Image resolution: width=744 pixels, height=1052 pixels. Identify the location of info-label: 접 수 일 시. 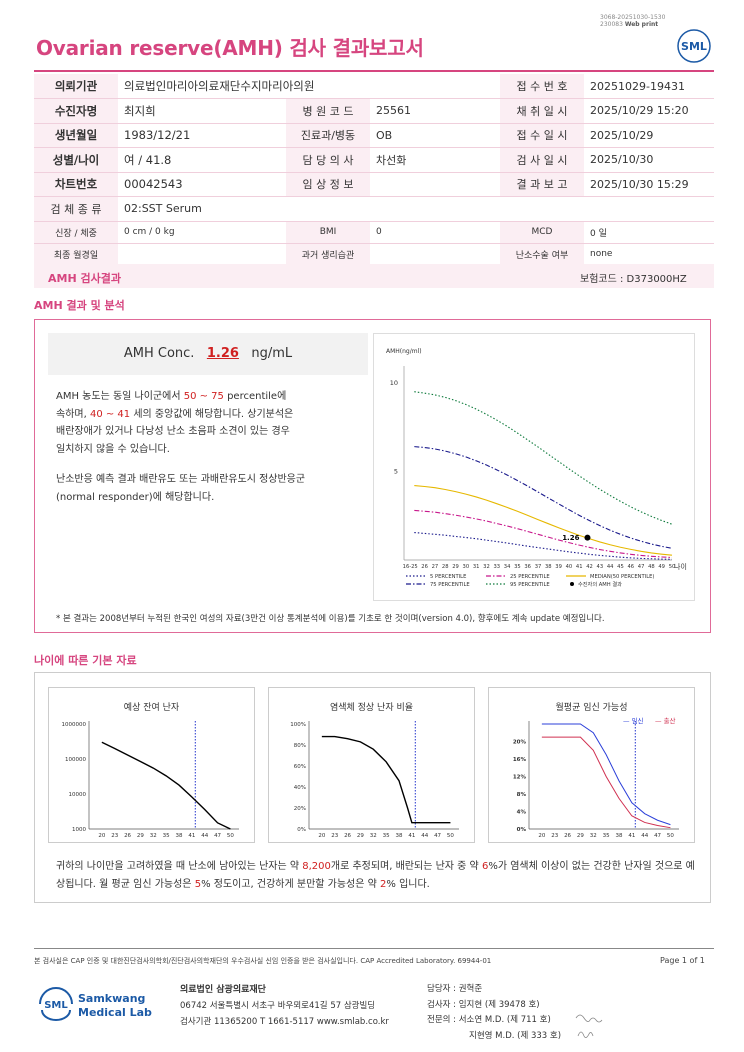
(542, 135).